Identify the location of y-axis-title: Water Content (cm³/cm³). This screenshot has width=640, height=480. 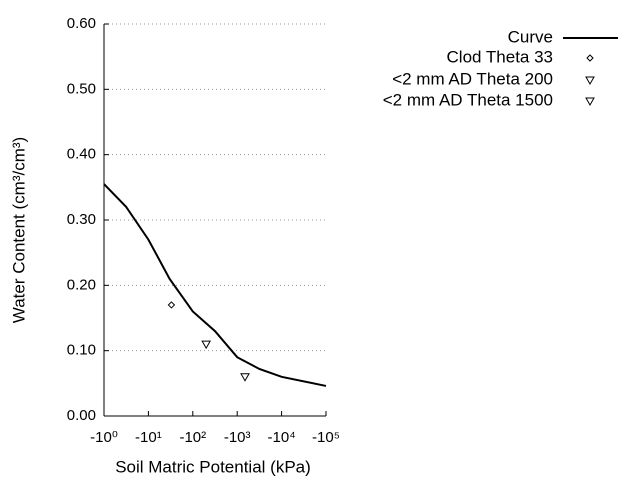
(18, 230).